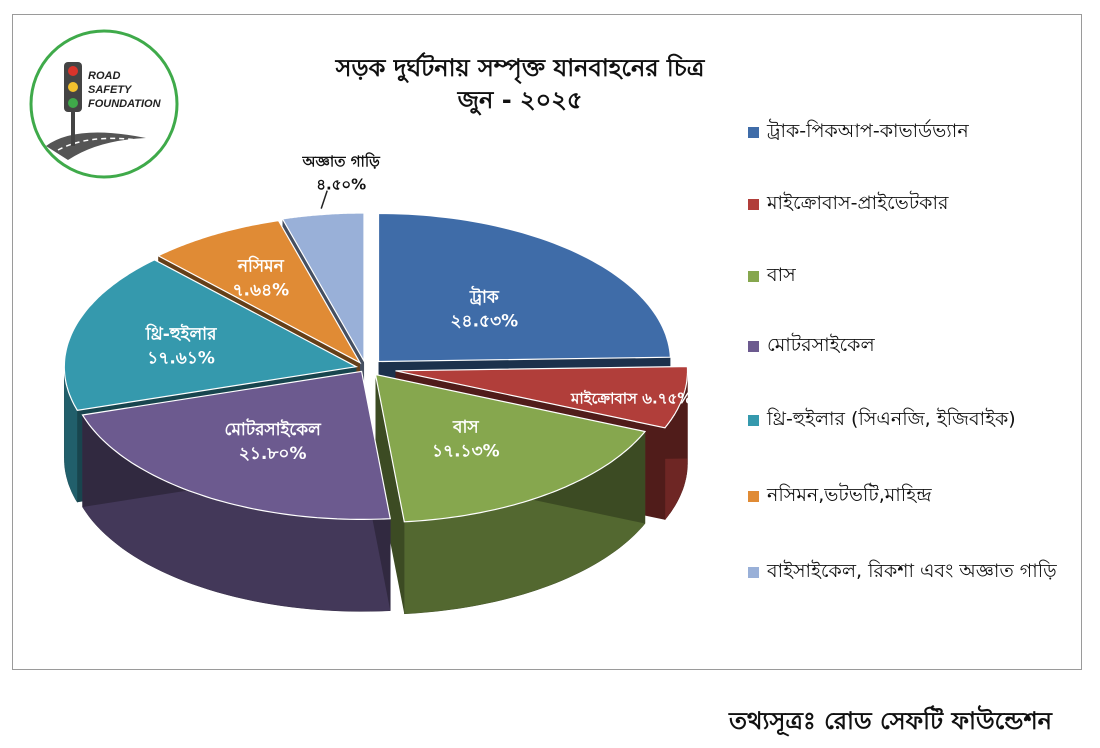  I want to click on slice-value-4: ২১.৮০%, so click(273, 454).